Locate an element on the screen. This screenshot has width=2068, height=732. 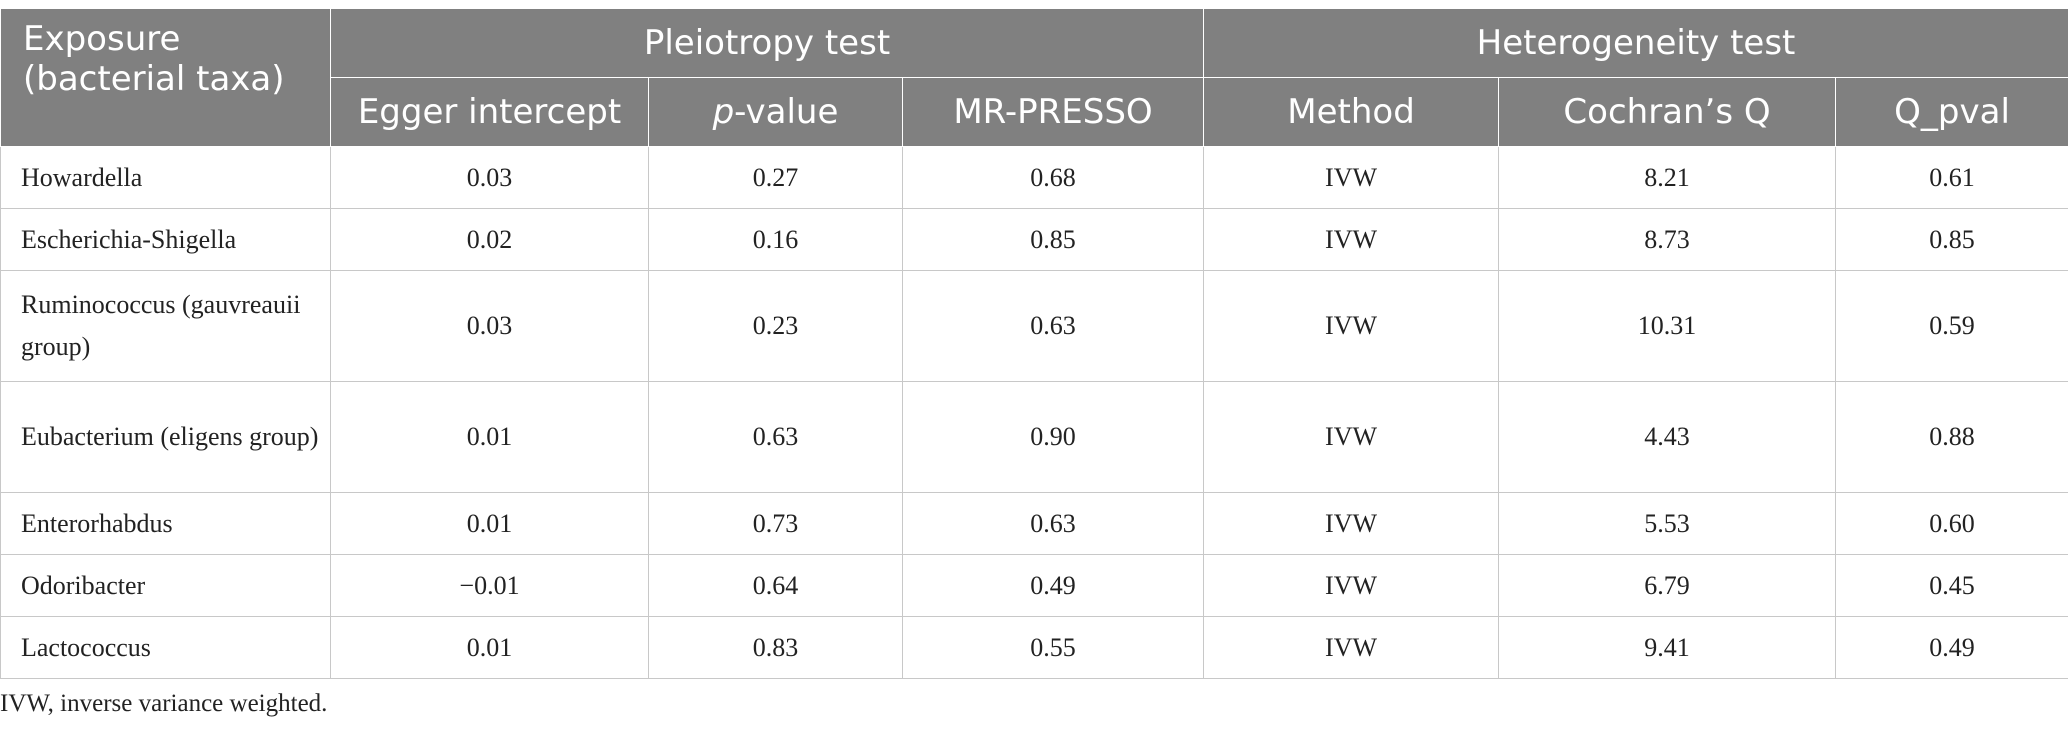
cell-egger: −0.01 is located at coordinates (489, 585).